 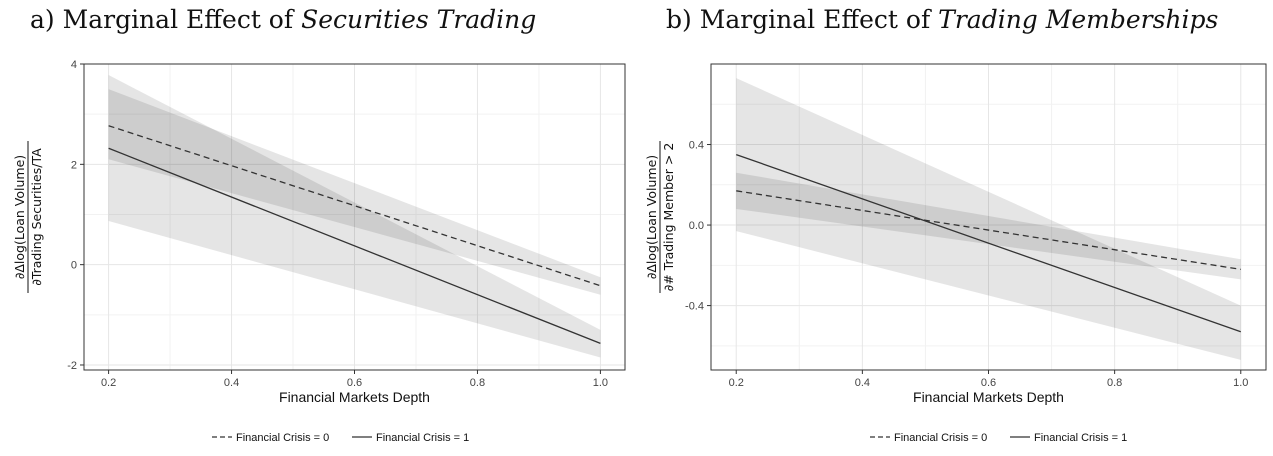 I want to click on chart-title: a) Marginal Effect of Securities Trading, so click(x=283, y=19).